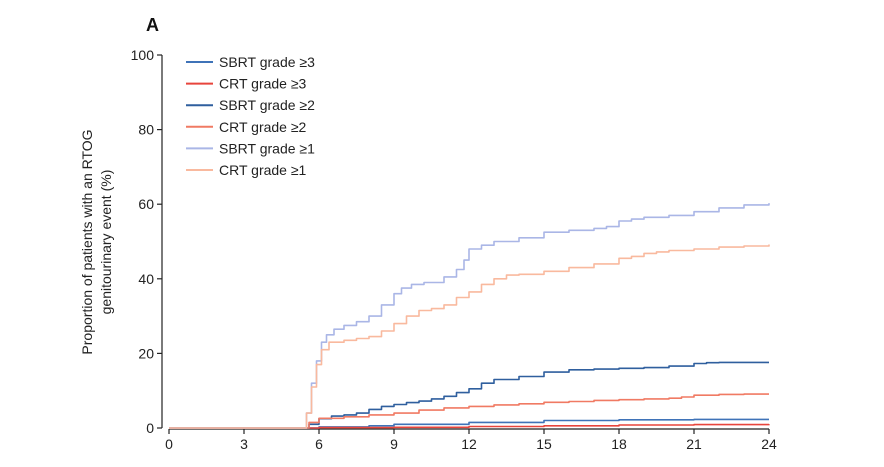  I want to click on legend-item: CRT grade ≥1, so click(246, 170).